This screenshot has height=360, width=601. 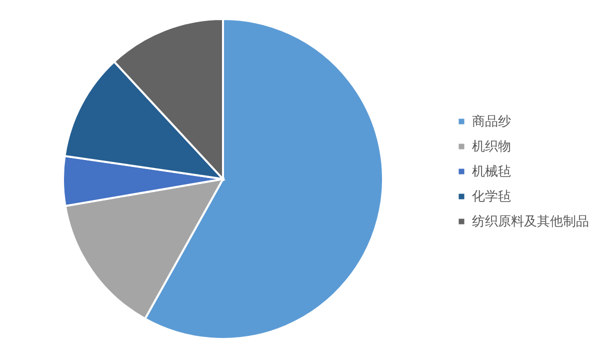 I want to click on legend-label: 机械毡, so click(x=491, y=172).